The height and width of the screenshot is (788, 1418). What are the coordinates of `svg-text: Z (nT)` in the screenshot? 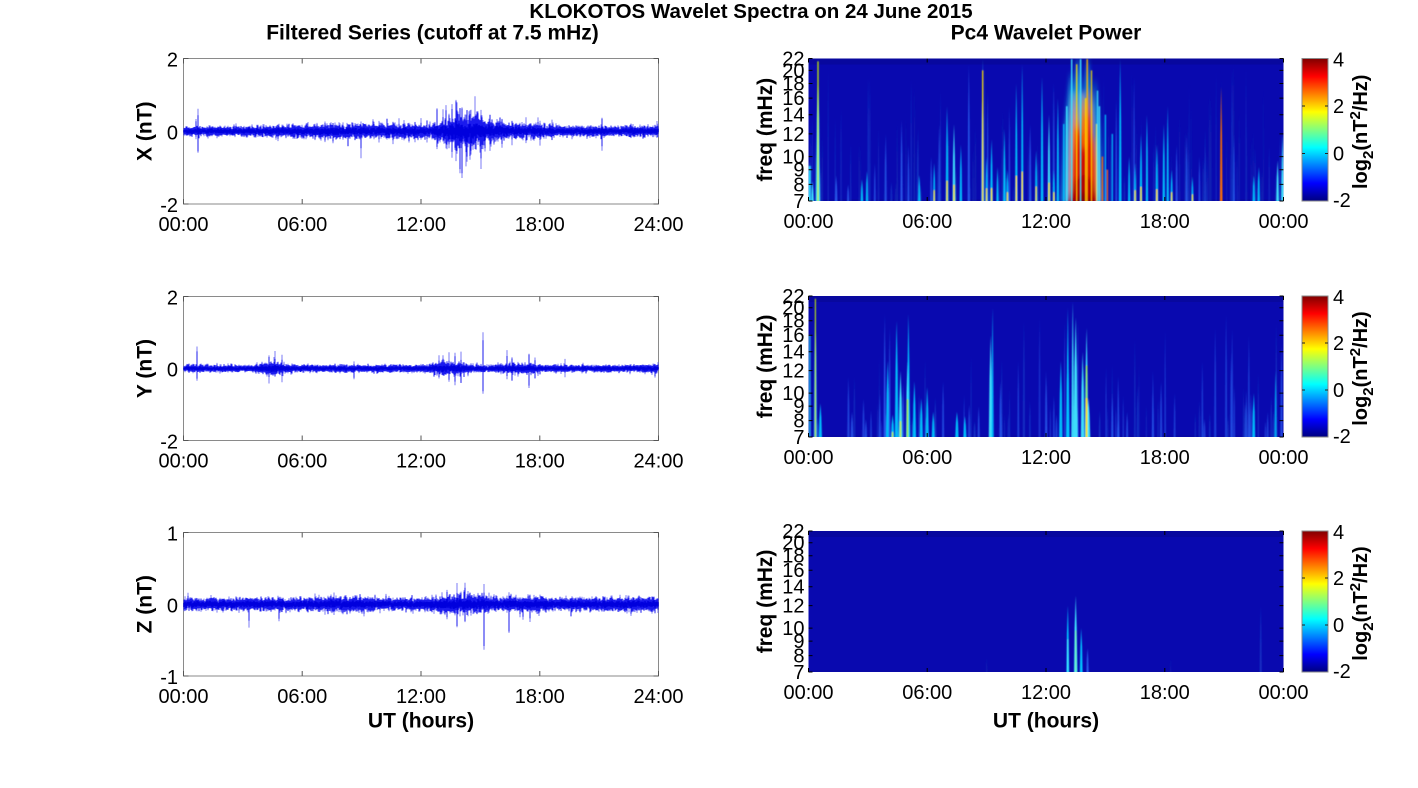 It's located at (145, 604).